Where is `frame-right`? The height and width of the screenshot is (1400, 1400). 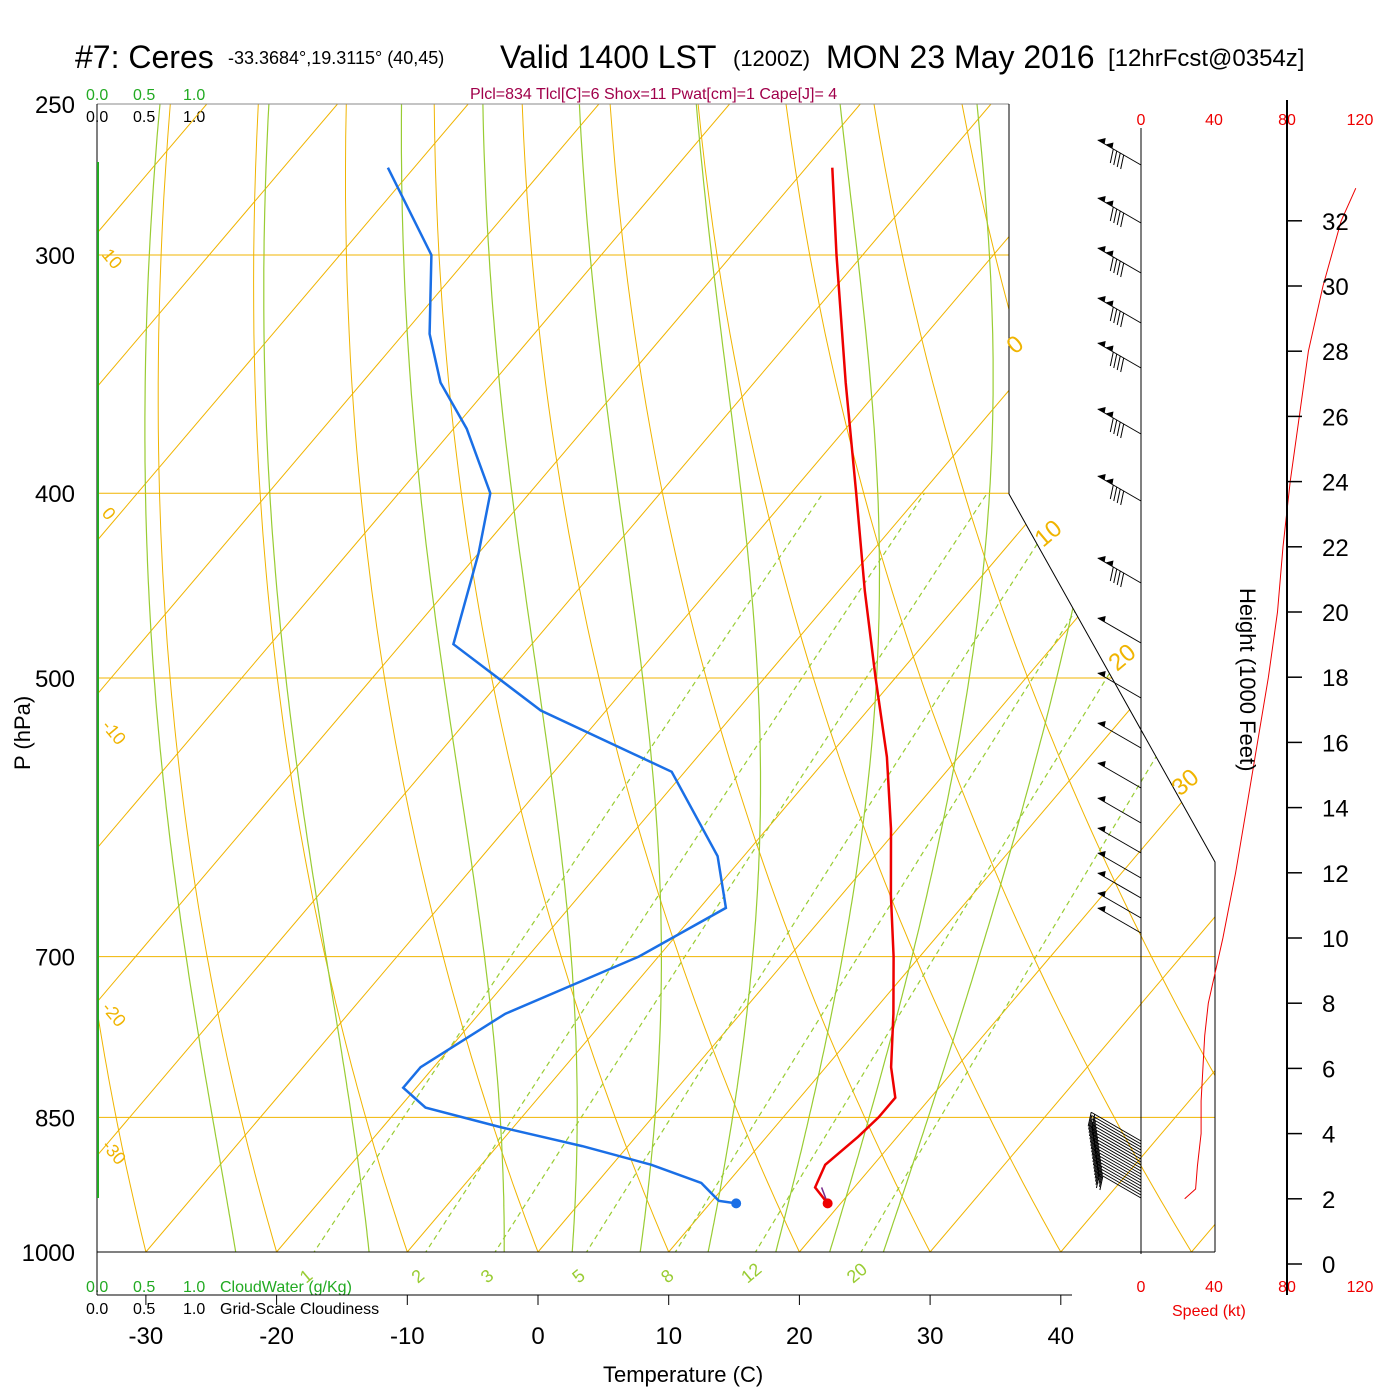 frame-right is located at coordinates (1112, 678).